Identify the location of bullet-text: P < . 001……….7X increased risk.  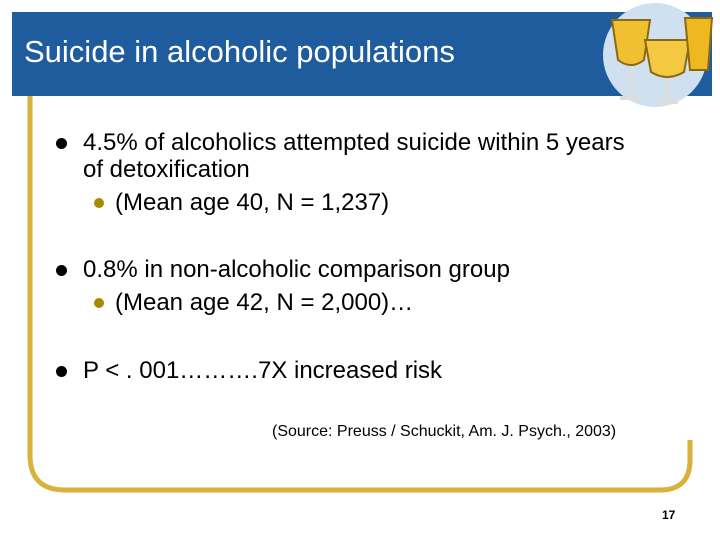
(263, 370).